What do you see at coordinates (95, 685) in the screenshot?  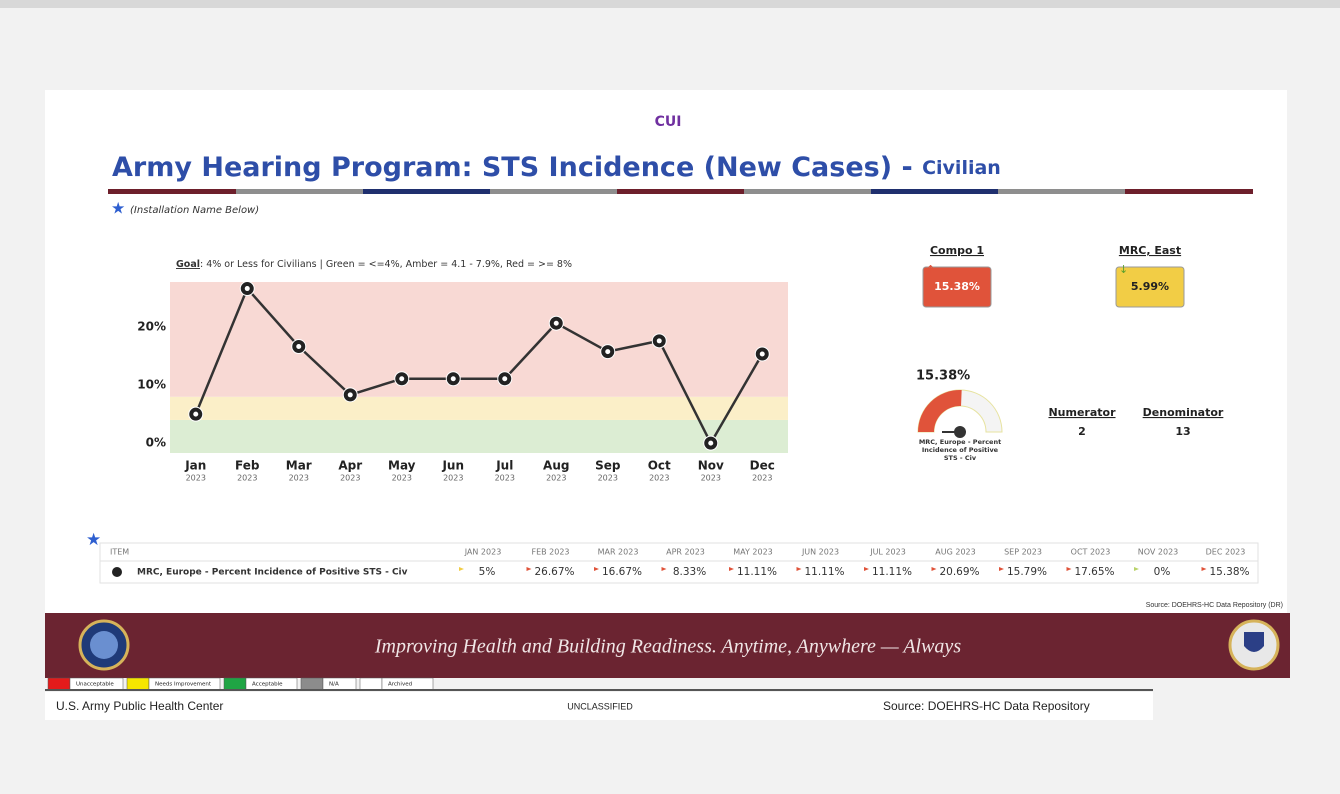 I see `legend-label: Unacceptable` at bounding box center [95, 685].